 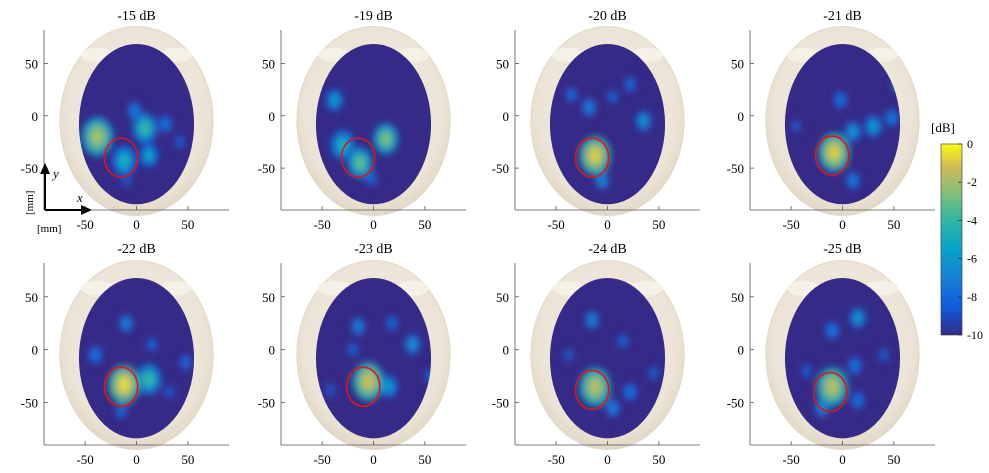 What do you see at coordinates (842, 249) in the screenshot?
I see `panel-title: -25 dB` at bounding box center [842, 249].